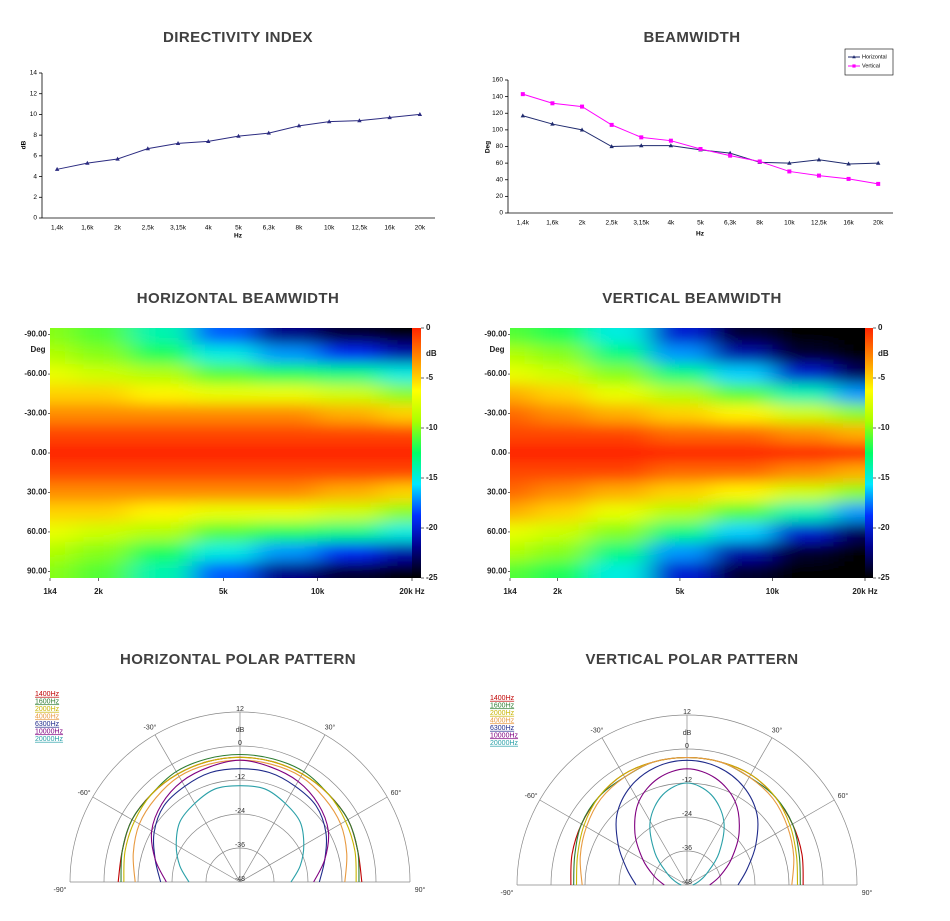 The height and width of the screenshot is (921, 950). I want to click on x-tick-label: 10k, so click(773, 591).